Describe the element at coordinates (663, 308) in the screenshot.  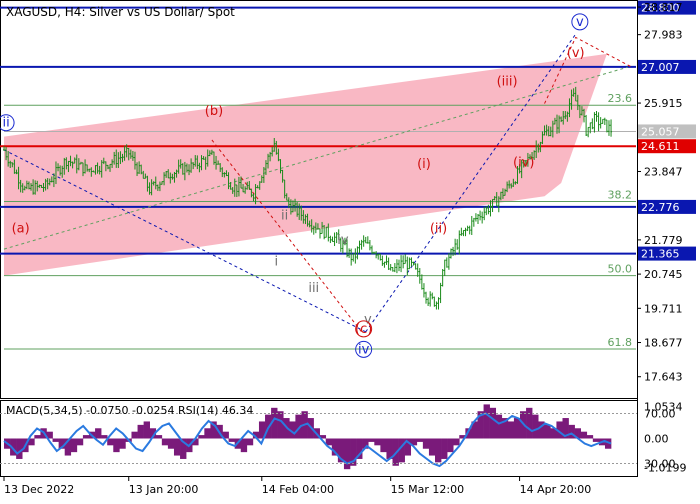
I see `y-tick-label: 19.711` at that location.